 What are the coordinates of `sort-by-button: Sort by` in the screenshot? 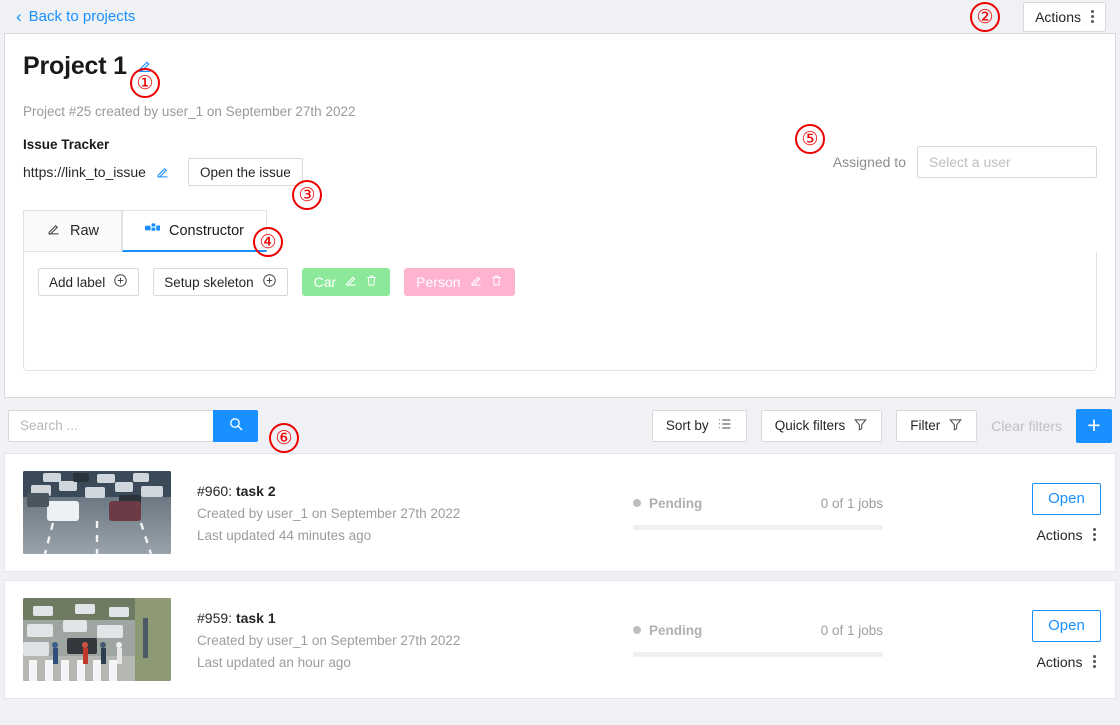 It's located at (699, 425).